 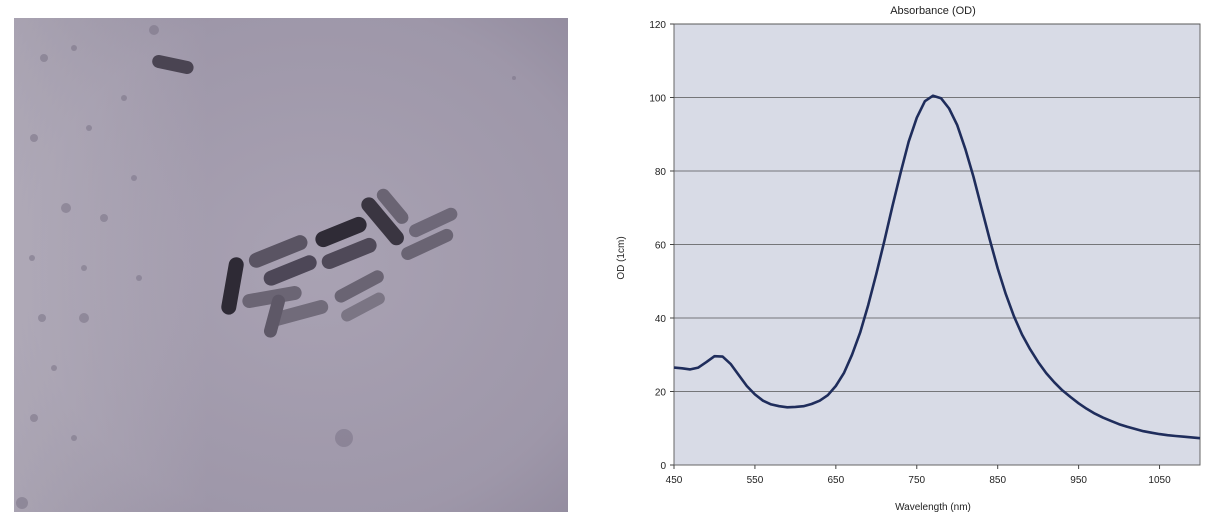 What do you see at coordinates (661, 319) in the screenshot?
I see `y-tick-label: 40` at bounding box center [661, 319].